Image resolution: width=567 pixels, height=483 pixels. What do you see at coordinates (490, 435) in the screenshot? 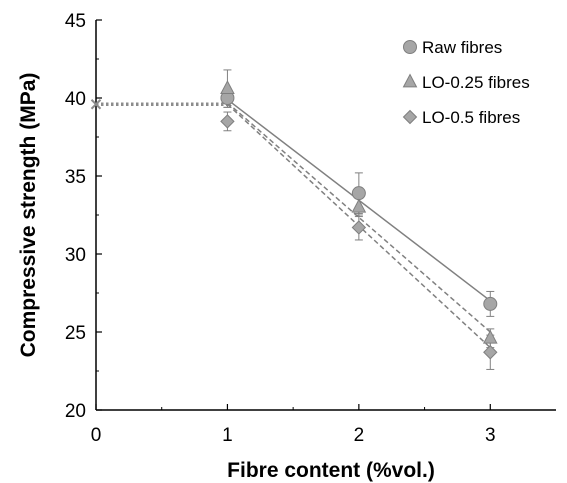
I see `x-tick-label: 3` at bounding box center [490, 435].